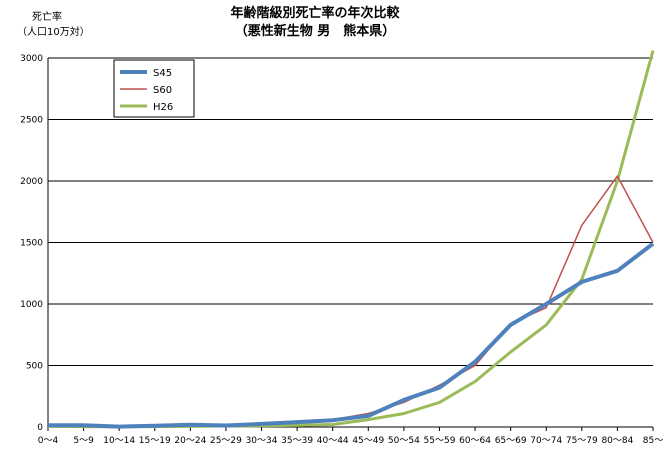 The height and width of the screenshot is (452, 672). I want to click on chart-subtitle: （悪性新生物 男 熊本県）, so click(315, 31).